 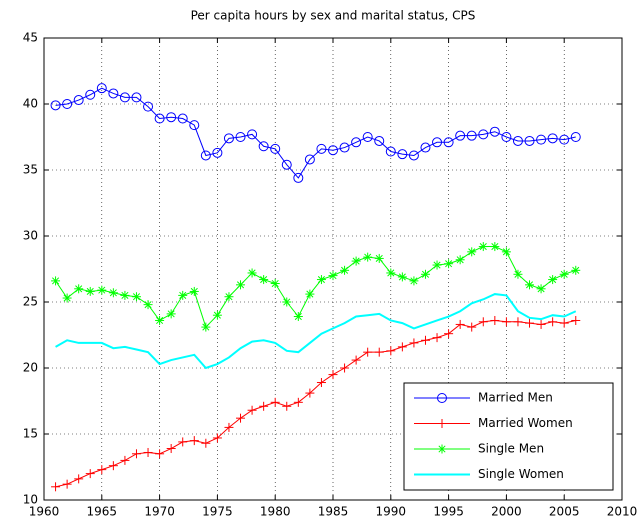 I want to click on y-tick-label: 15, so click(x=30, y=434).